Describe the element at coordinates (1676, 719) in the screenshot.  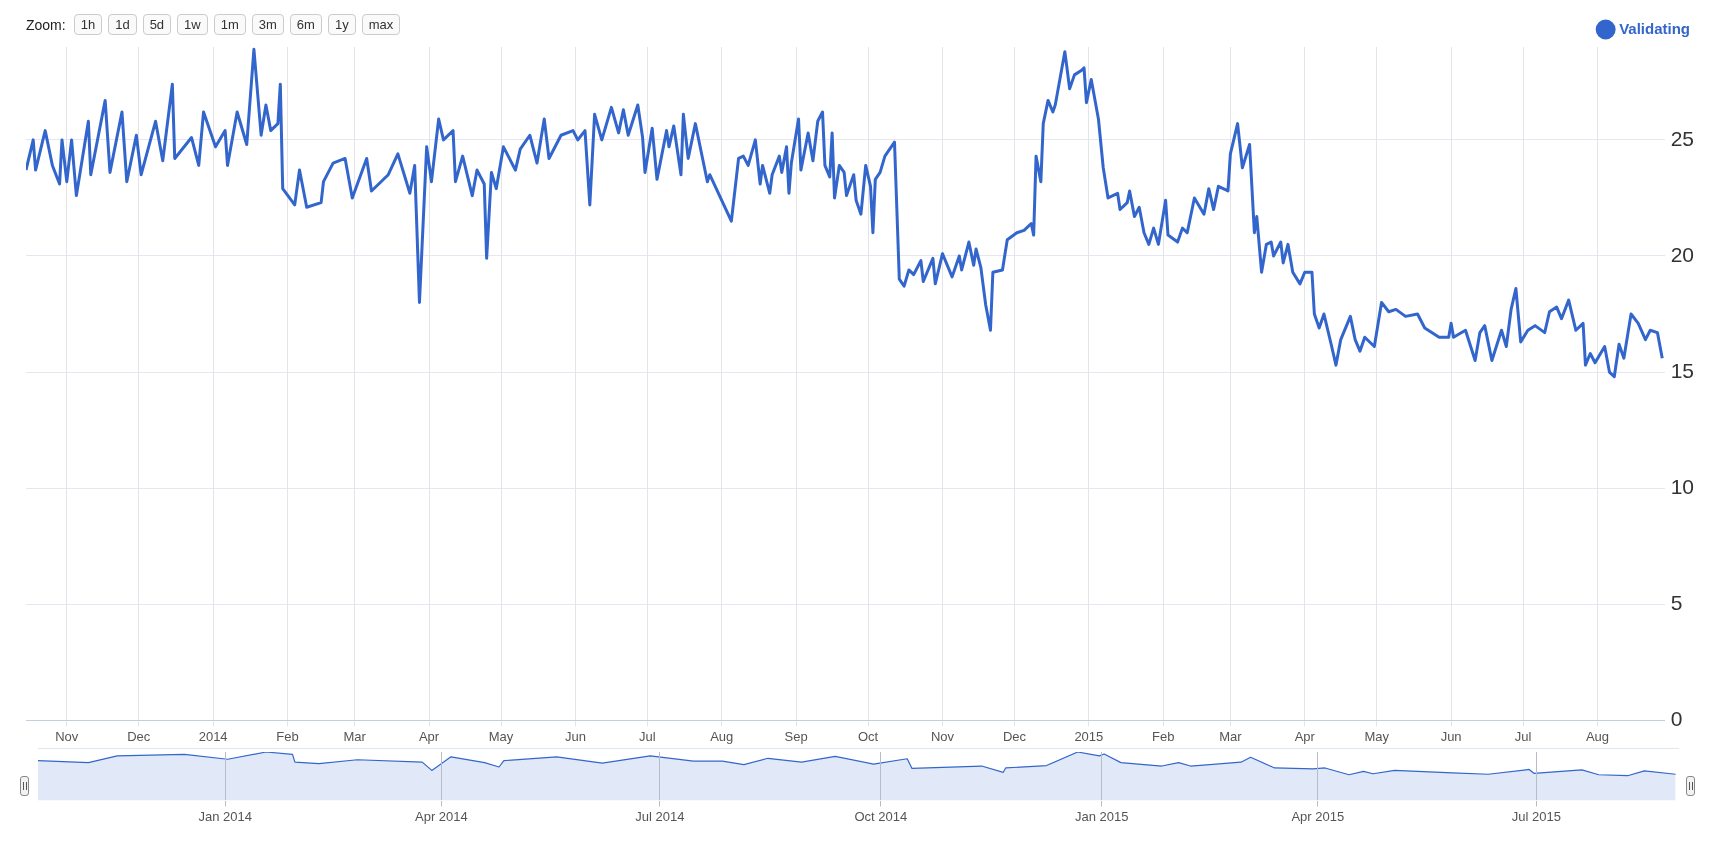
I see `y-tick-label: 0` at that location.